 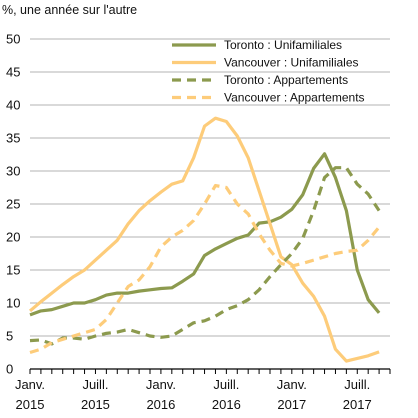 I want to click on y-tick-label: 25, so click(x=13, y=204).